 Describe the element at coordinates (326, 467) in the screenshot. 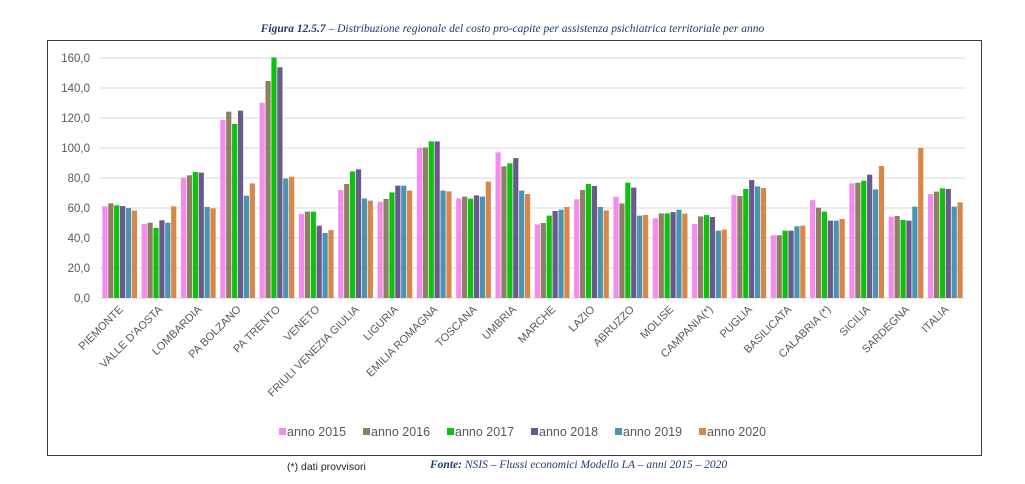

I see `footnote: (*) dati provvisori` at that location.